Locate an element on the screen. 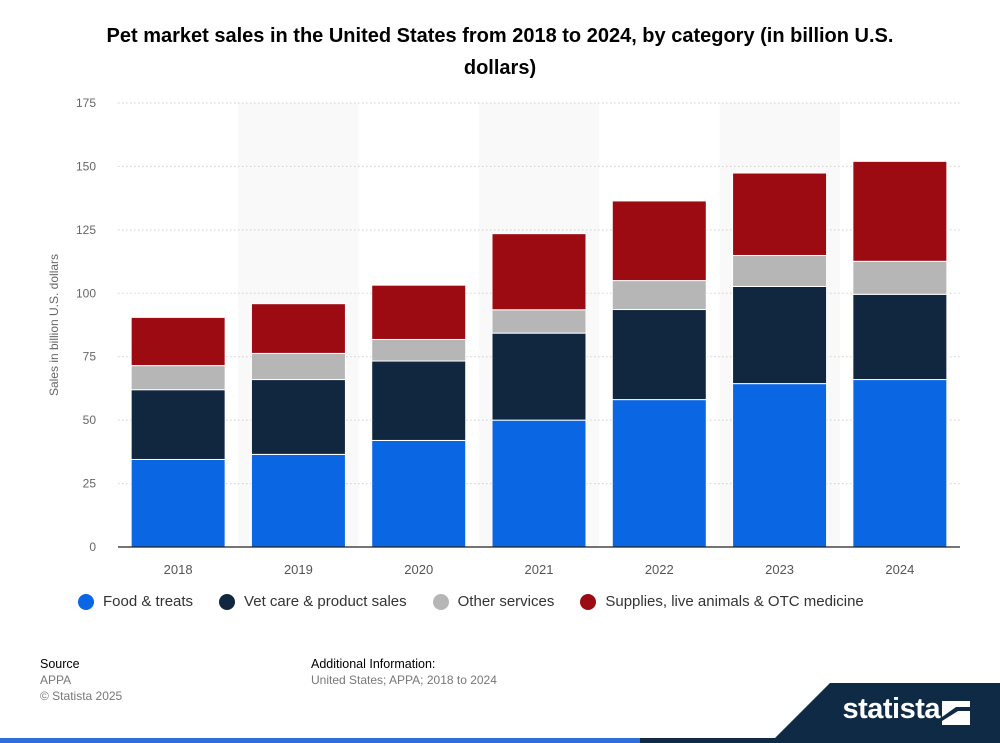  legend-label-supplies: Supplies, live animals & OTC medicine is located at coordinates (734, 601).